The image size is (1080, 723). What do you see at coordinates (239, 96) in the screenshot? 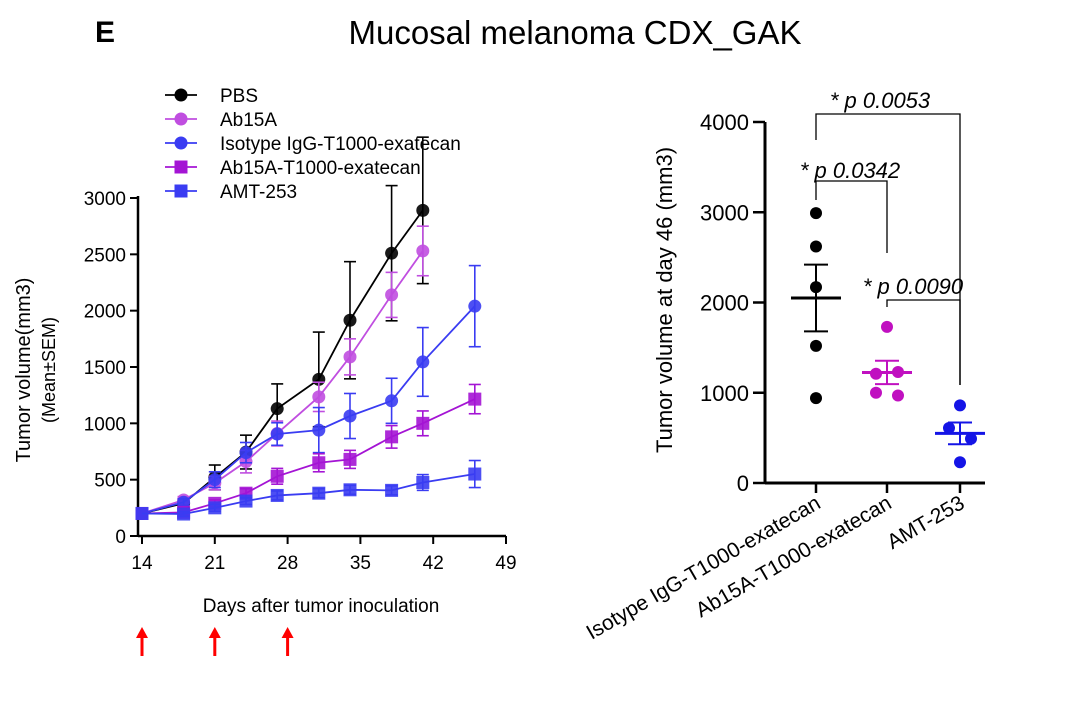
I see `legend-label: PBS` at bounding box center [239, 96].